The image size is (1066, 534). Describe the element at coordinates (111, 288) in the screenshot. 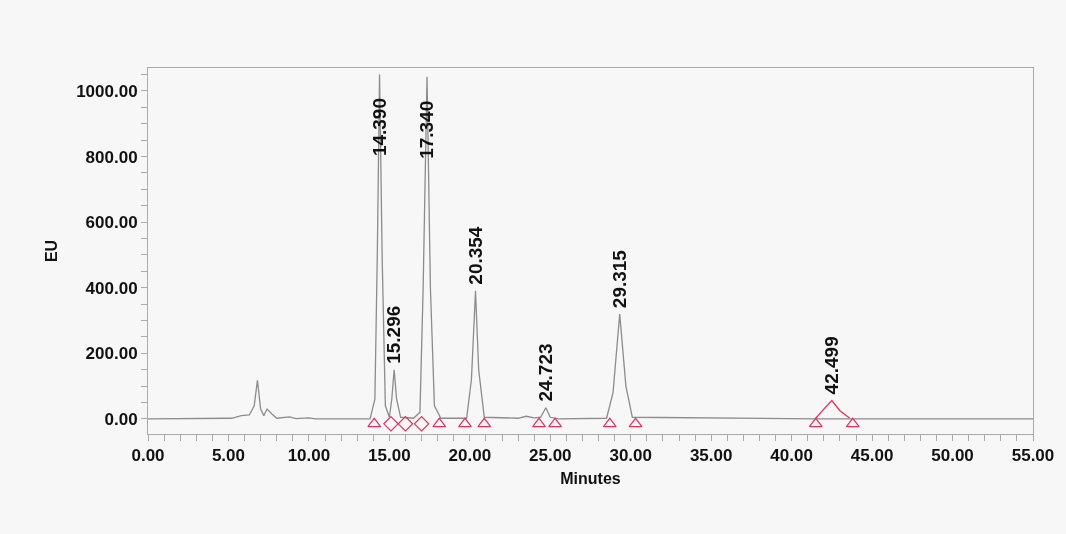

I see `y-tick-label: 400.00` at that location.